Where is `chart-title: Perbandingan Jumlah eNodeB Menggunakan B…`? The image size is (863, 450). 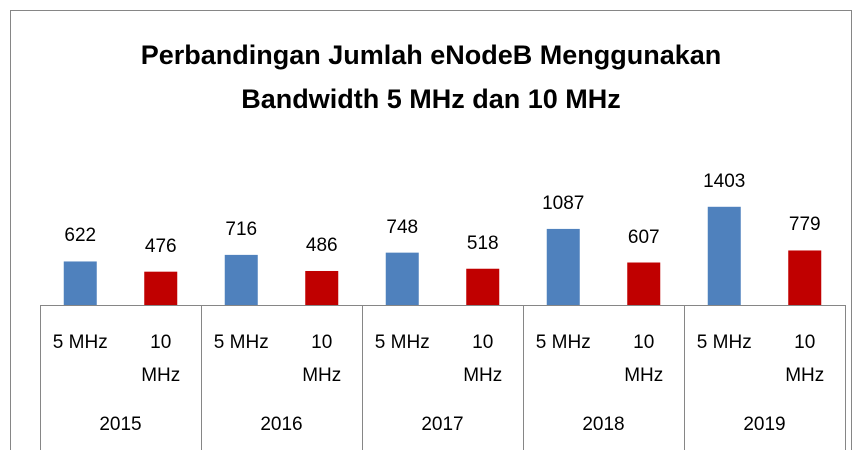 chart-title: Perbandingan Jumlah eNodeB Menggunakan B… is located at coordinates (431, 77).